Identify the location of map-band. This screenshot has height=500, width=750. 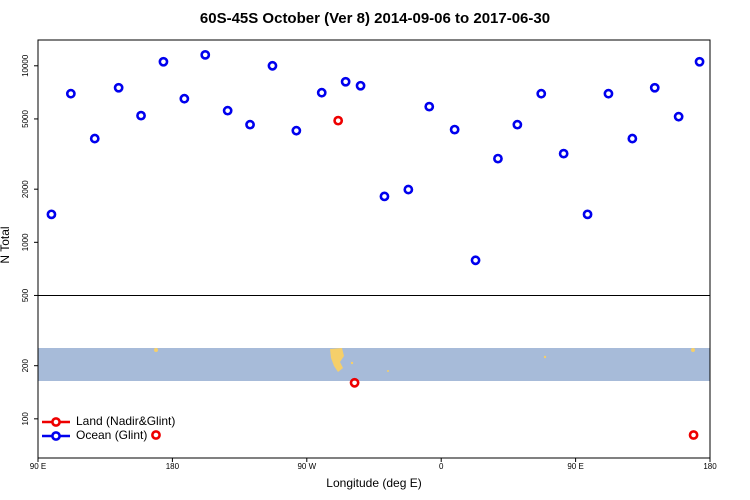
(374, 364).